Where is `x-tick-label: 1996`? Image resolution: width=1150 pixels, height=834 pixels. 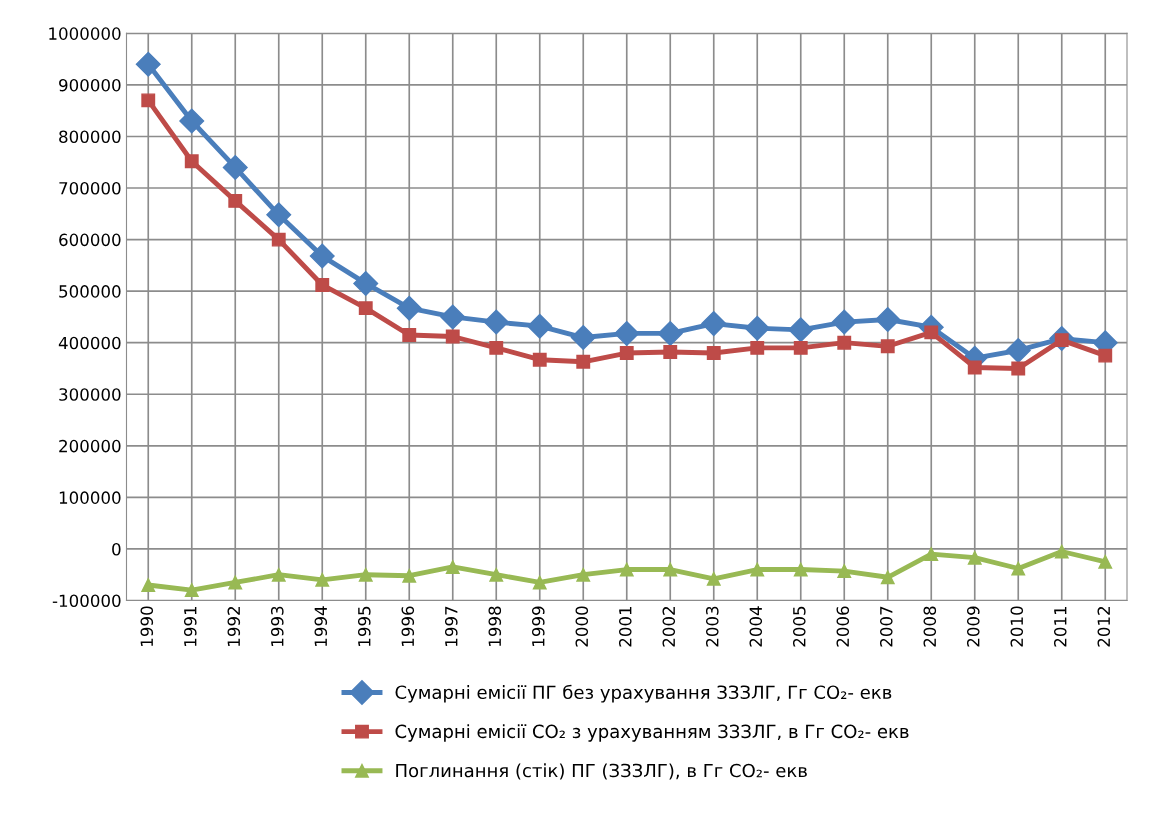
x-tick-label: 1996 is located at coordinates (408, 626).